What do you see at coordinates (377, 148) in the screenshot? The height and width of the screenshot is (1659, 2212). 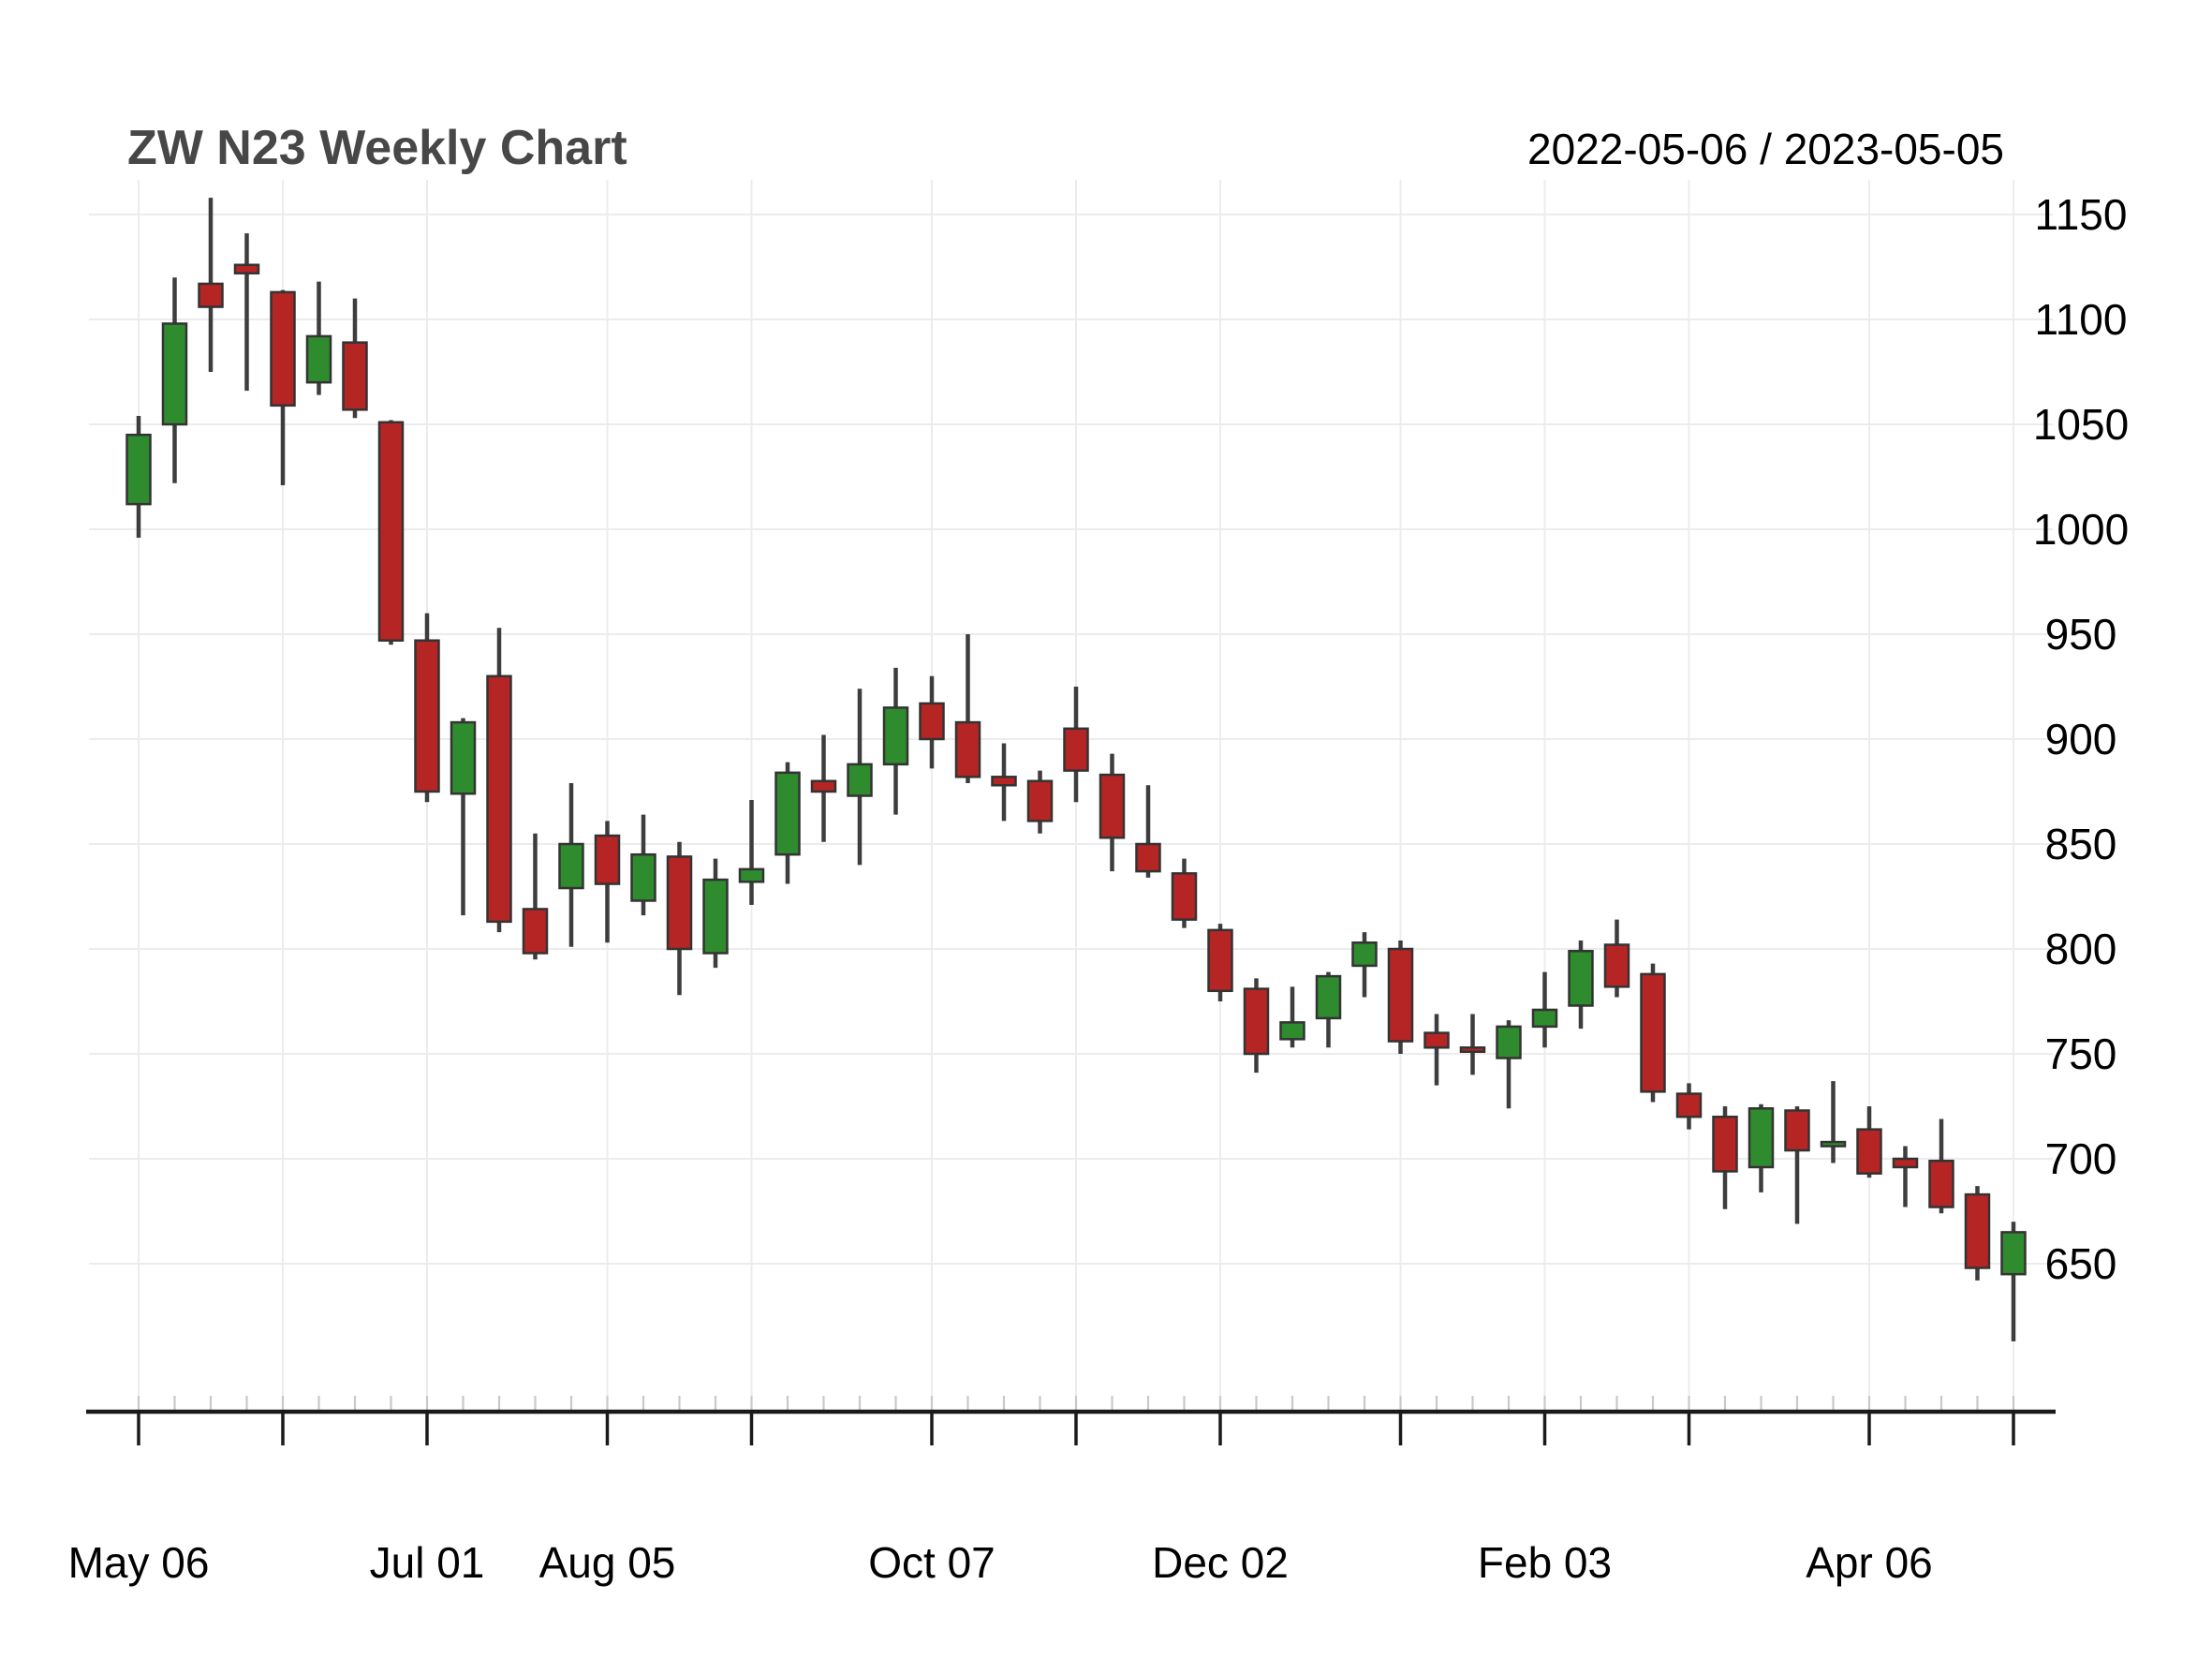 I see `chart-title: ZW N23 Weekly Chart` at bounding box center [377, 148].